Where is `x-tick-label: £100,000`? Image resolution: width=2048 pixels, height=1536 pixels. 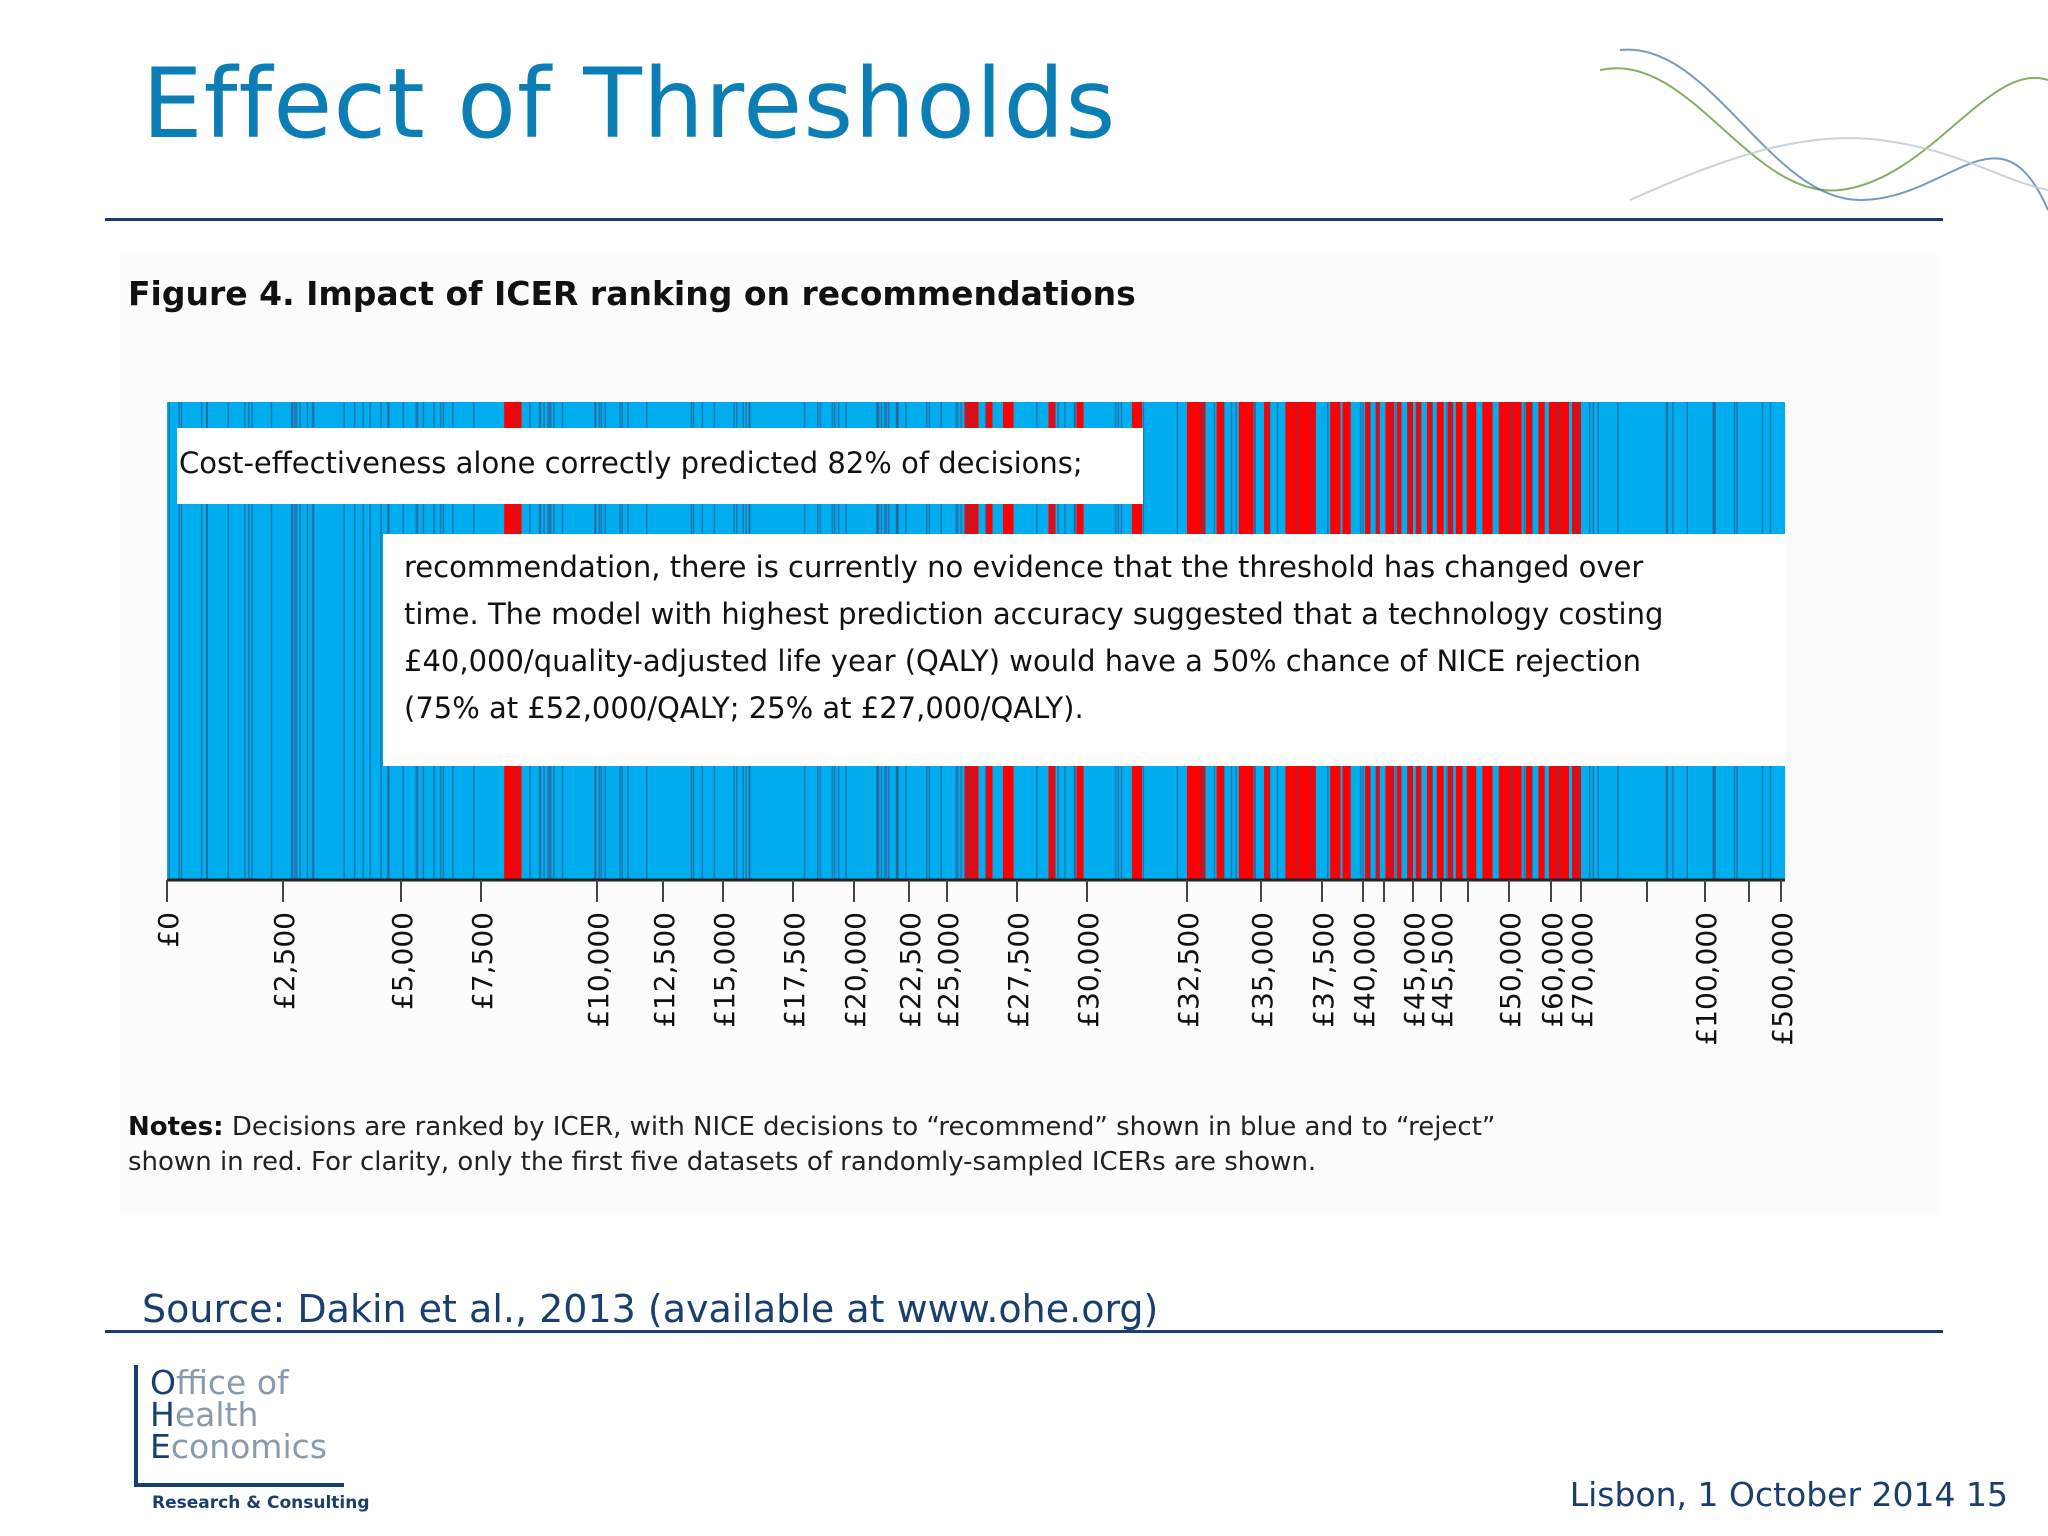 x-tick-label: £100,000 is located at coordinates (1706, 979).